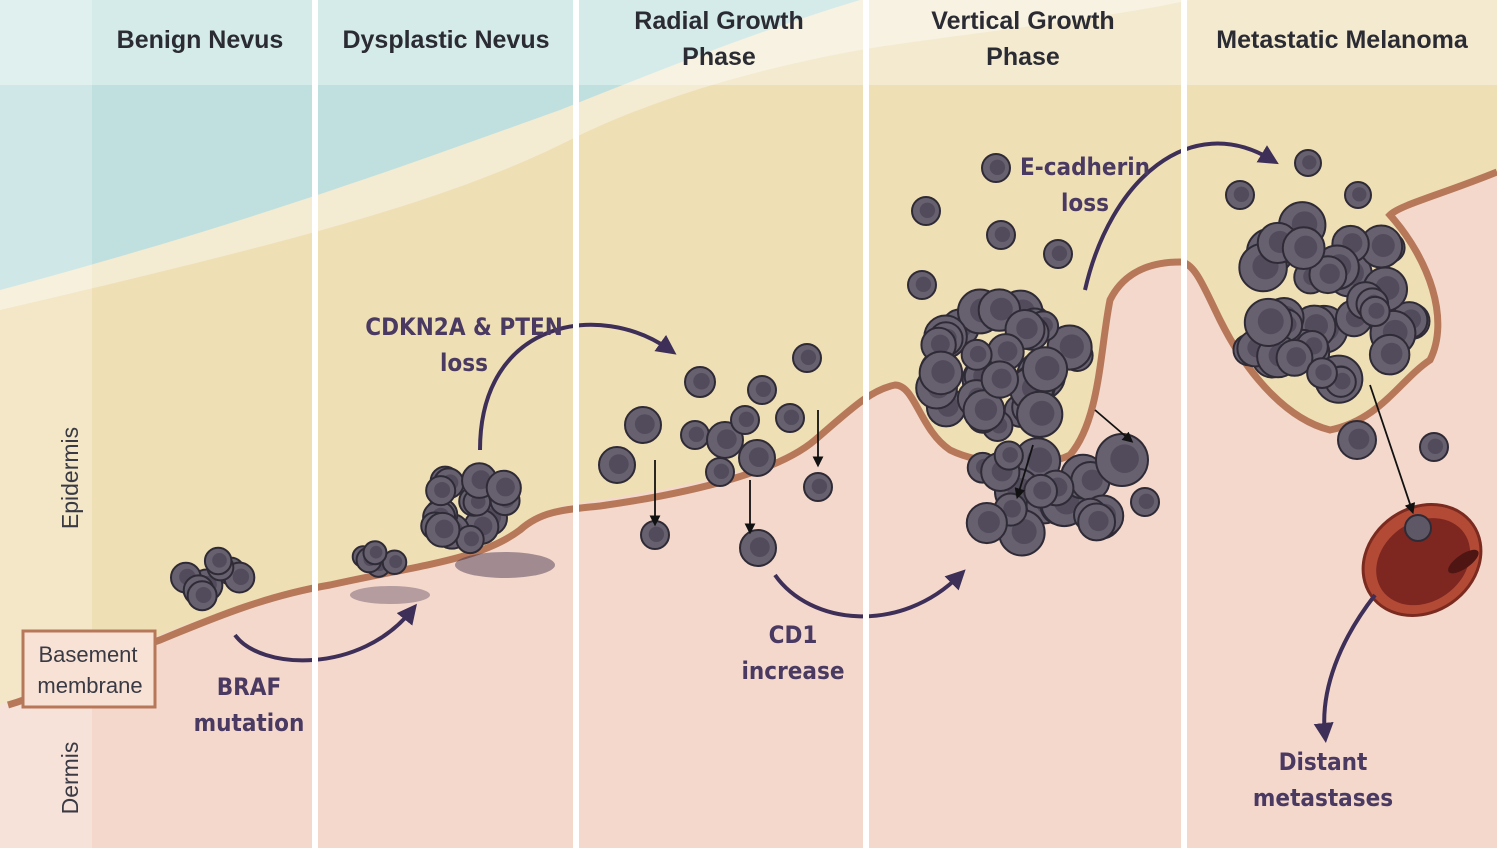  What do you see at coordinates (249, 687) in the screenshot?
I see `annotation: BRAF` at bounding box center [249, 687].